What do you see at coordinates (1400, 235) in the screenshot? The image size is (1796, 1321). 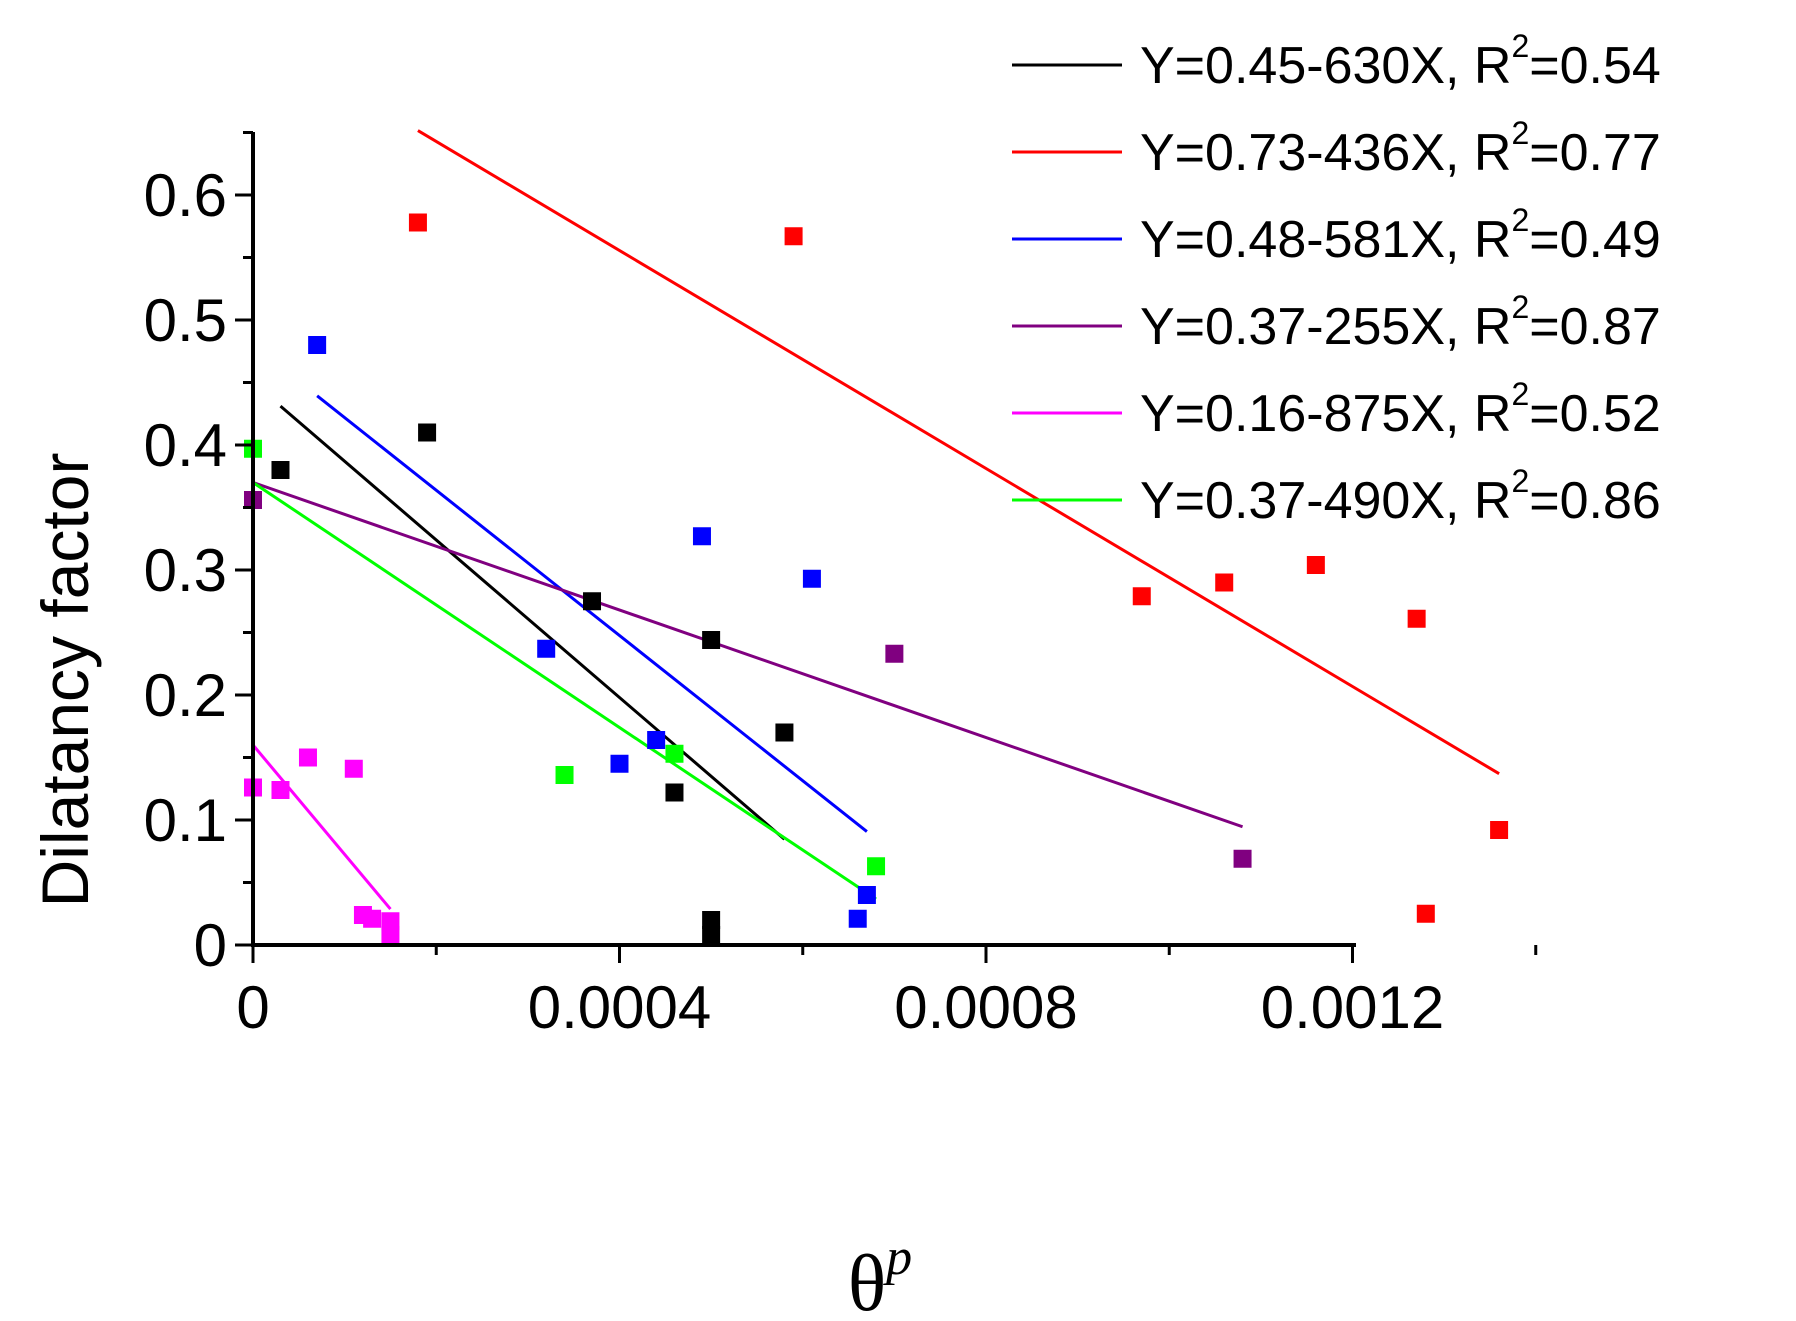 I see `legend-label-3: Y=0.48-581X, R2=0.49` at bounding box center [1400, 235].